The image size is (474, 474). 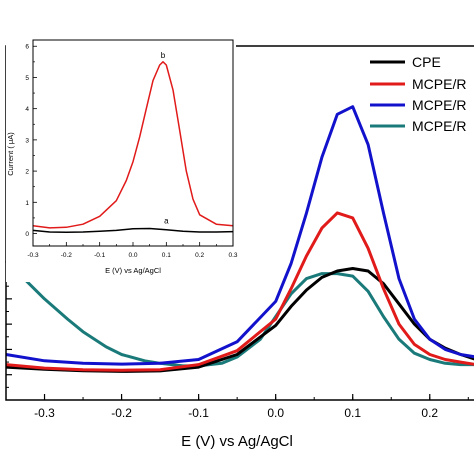 I want to click on inset-y-tick-label: 3, so click(x=27, y=140).